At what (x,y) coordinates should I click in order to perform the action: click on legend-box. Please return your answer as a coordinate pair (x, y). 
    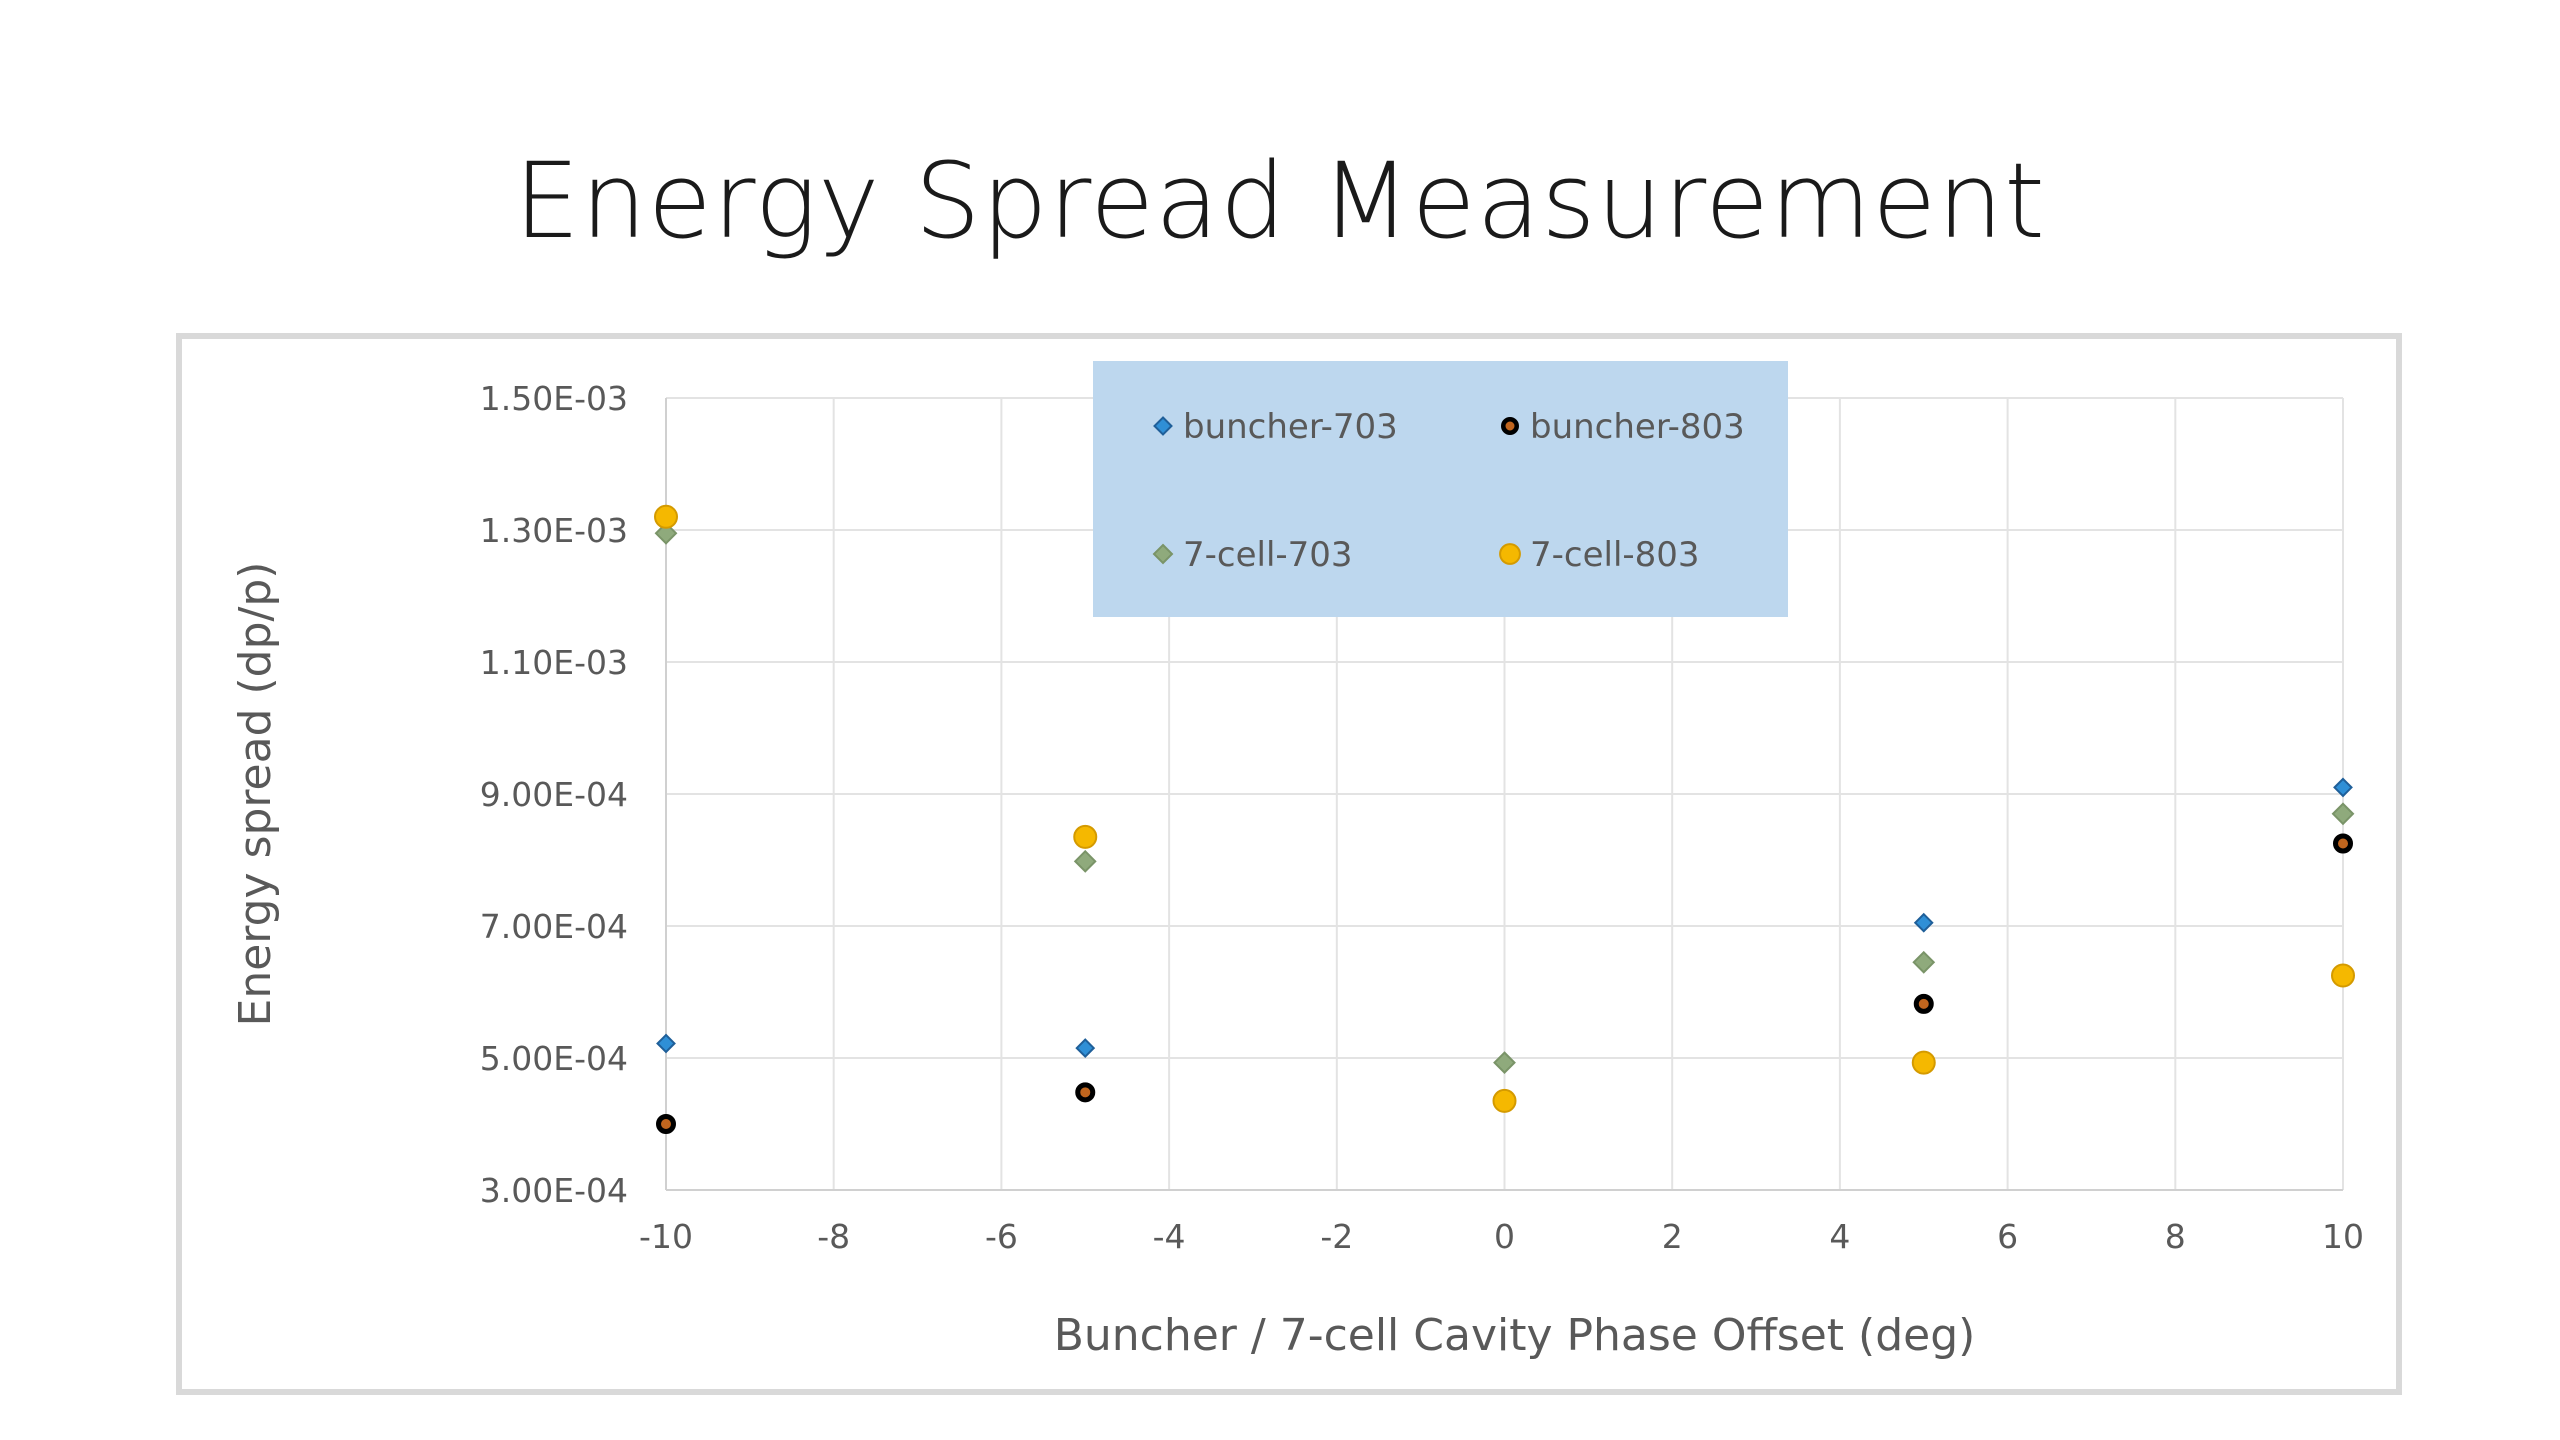
    Looking at the image, I should click on (1440, 489).